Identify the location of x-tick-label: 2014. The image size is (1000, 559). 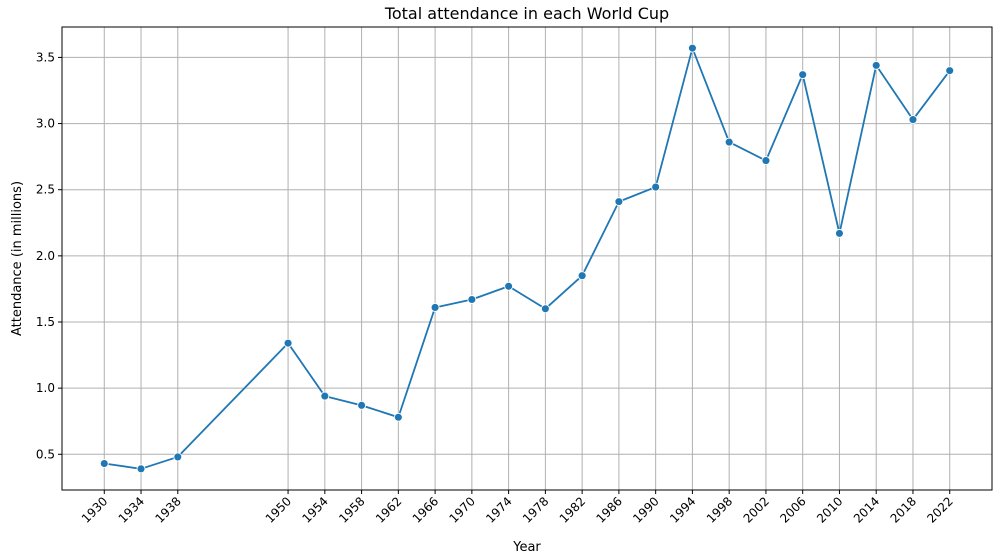
(866, 509).